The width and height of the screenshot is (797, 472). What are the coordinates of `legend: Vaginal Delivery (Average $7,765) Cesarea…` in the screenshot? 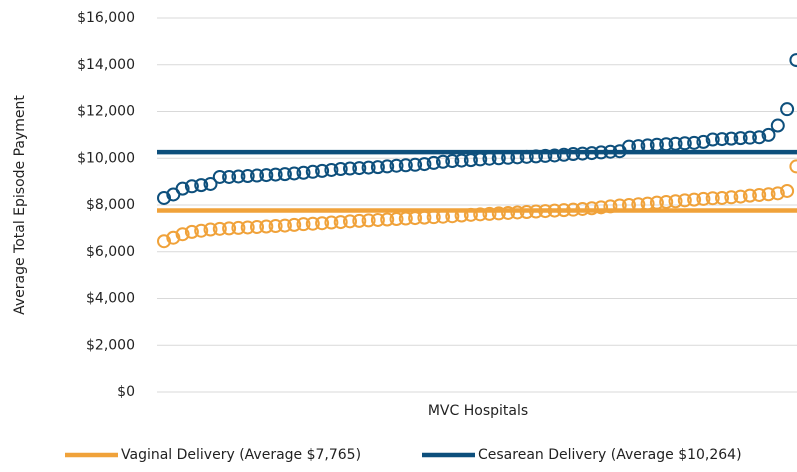 It's located at (403, 455).